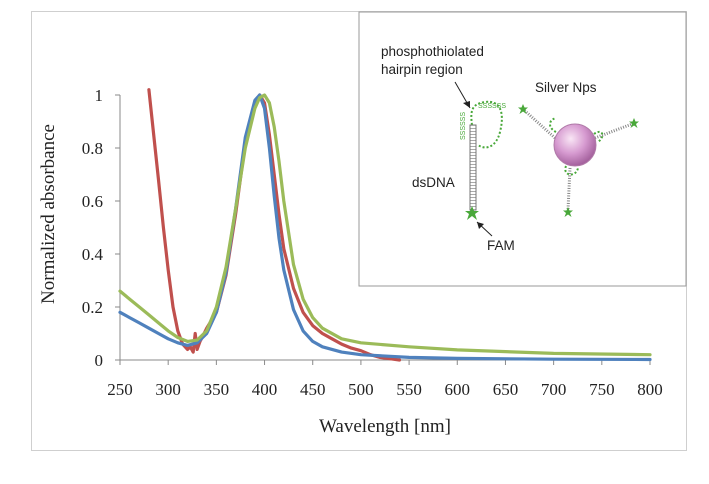  I want to click on x-tick-label: 750, so click(602, 389).